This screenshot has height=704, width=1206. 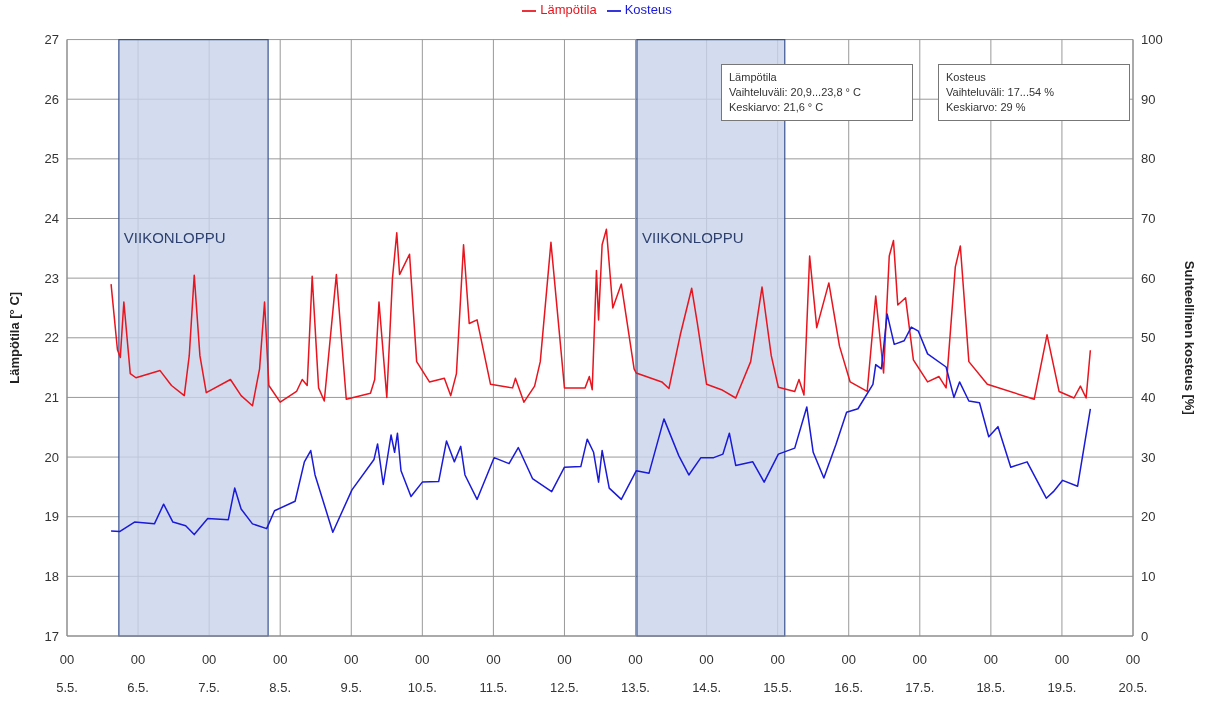 What do you see at coordinates (138, 673) in the screenshot?
I see `x-tick-label: 00 6.5.` at bounding box center [138, 673].